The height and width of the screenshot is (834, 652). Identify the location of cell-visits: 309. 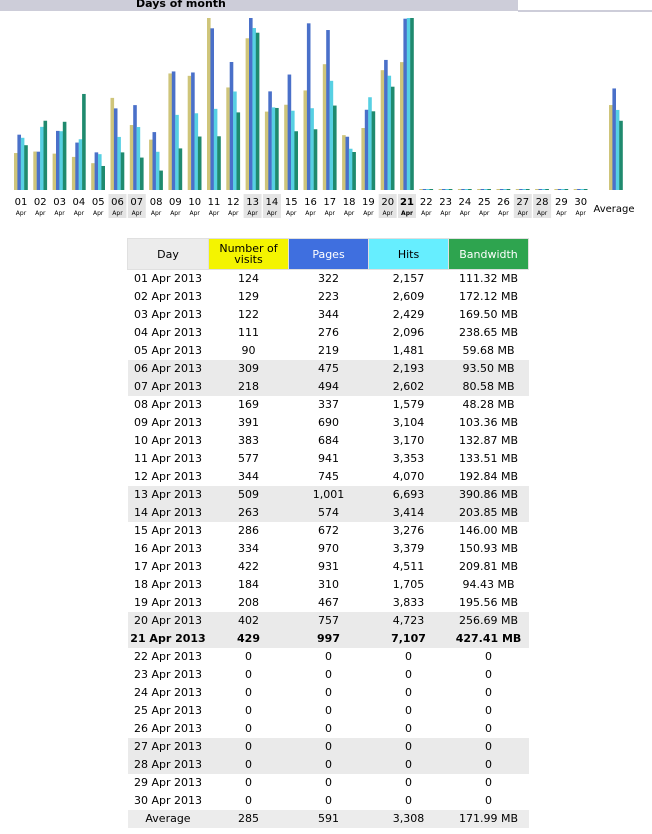
(248, 368).